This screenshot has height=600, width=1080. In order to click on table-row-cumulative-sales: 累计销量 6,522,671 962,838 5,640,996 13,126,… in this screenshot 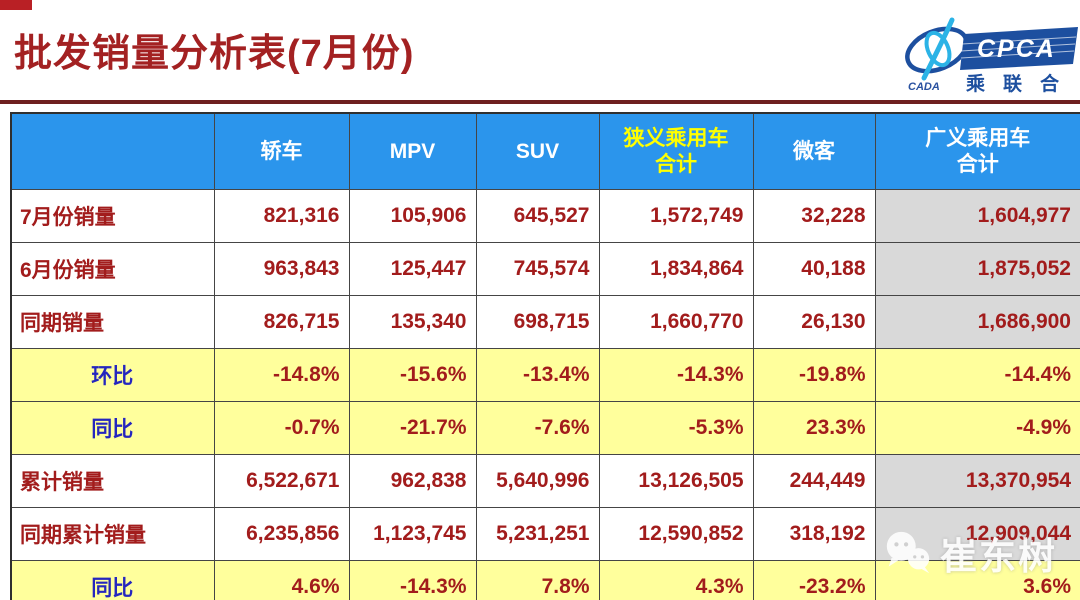, I will do `click(545, 481)`.